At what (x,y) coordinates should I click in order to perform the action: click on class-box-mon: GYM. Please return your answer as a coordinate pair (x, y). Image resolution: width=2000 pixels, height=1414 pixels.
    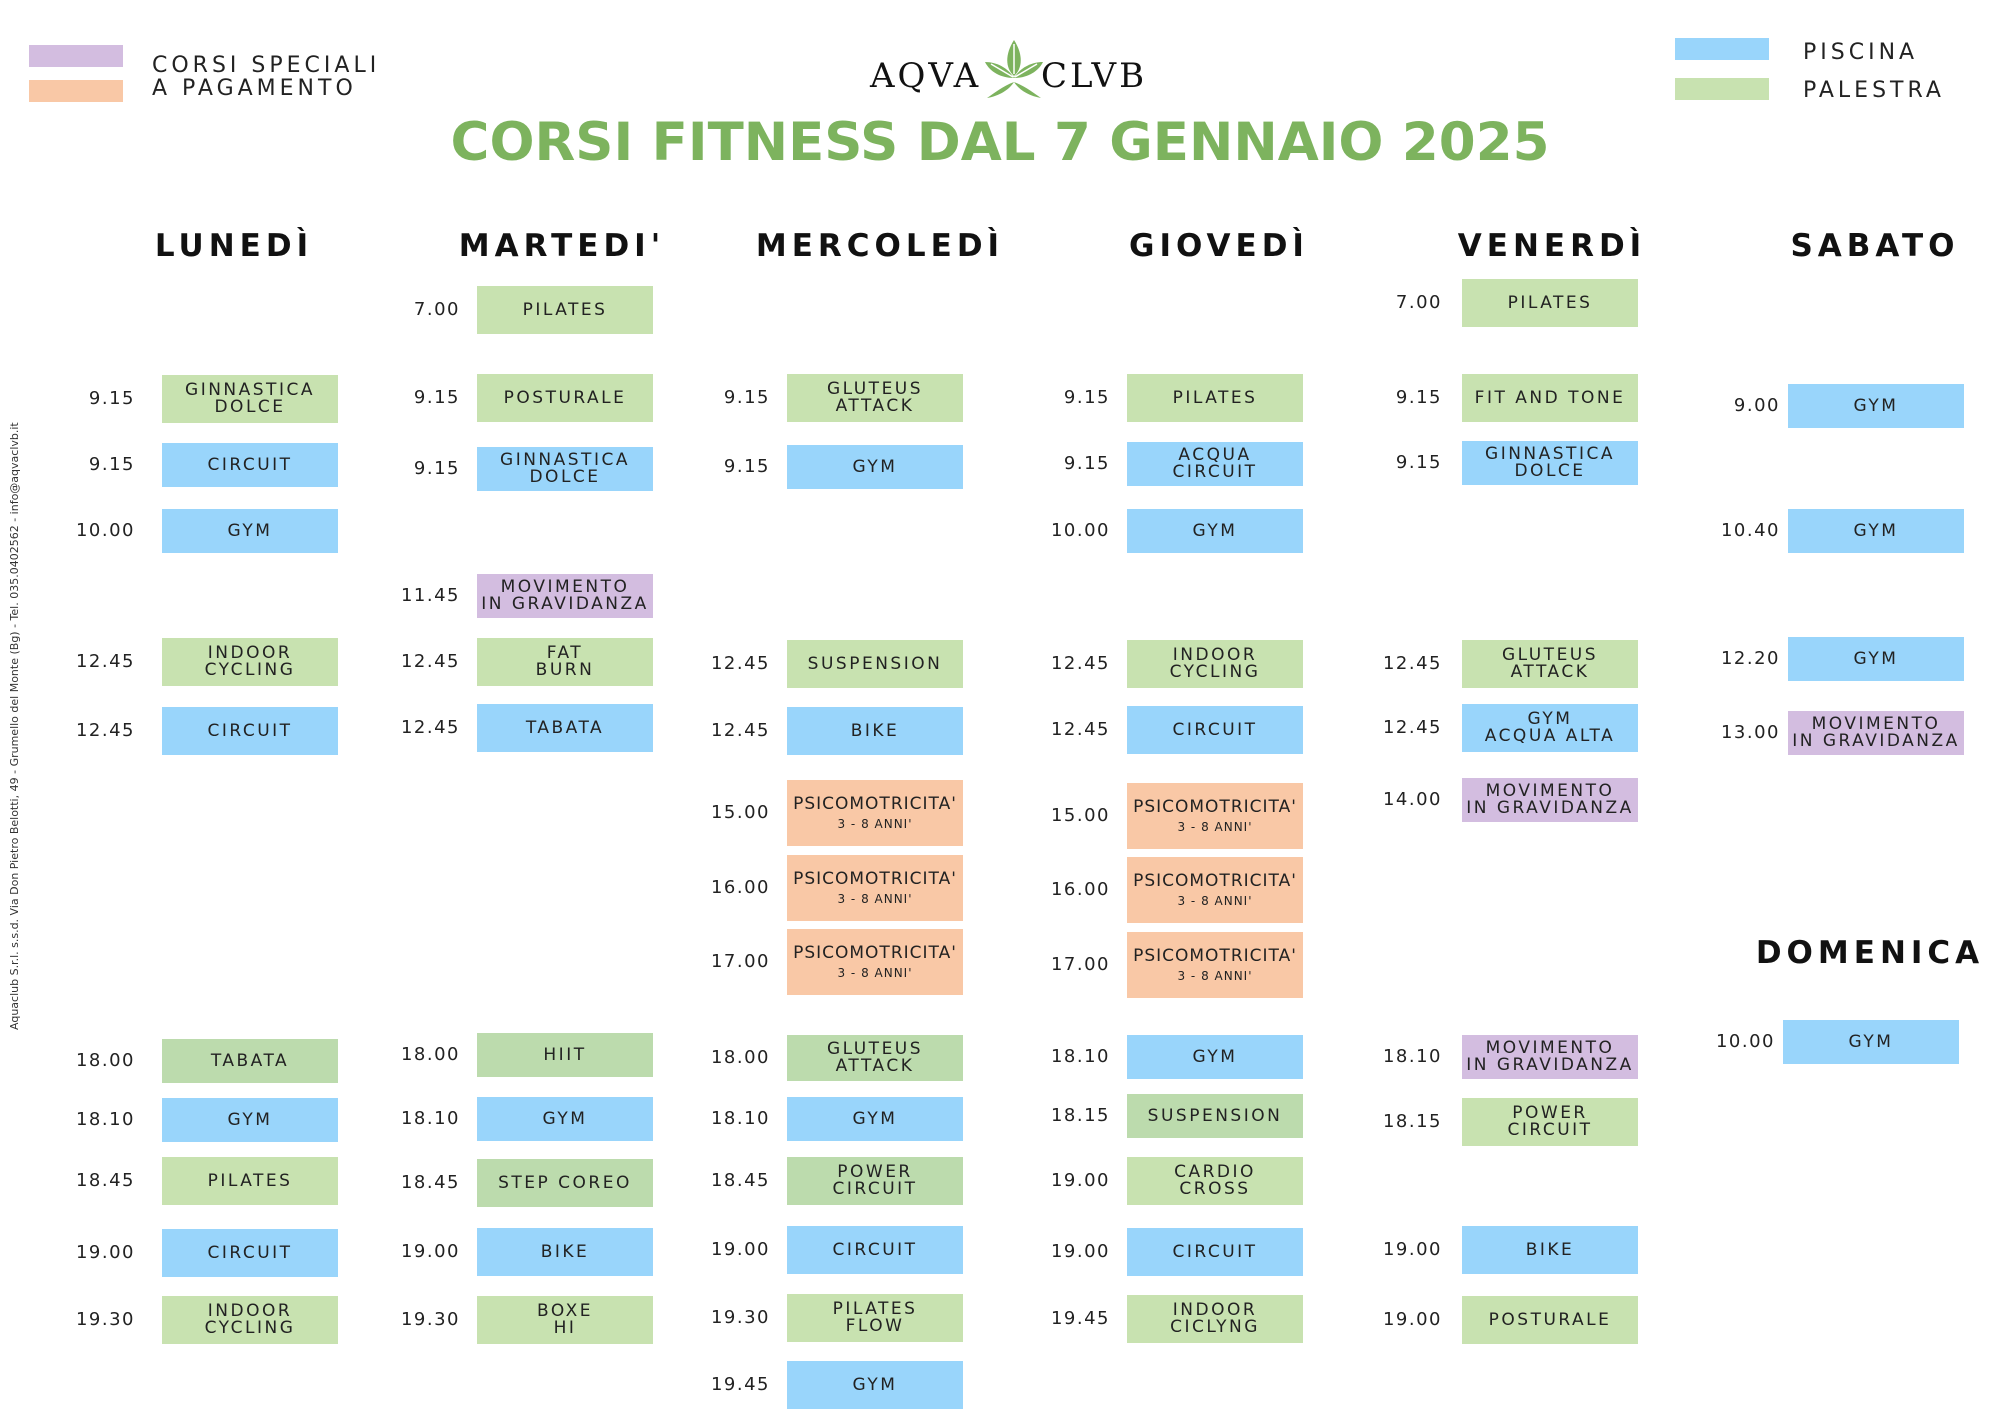
    Looking at the image, I should click on (250, 1120).